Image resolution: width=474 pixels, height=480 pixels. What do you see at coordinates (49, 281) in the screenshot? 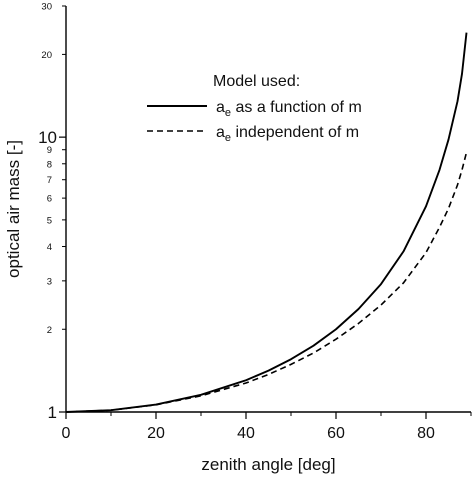
I see `y-minor-tick-label: 3` at bounding box center [49, 281].